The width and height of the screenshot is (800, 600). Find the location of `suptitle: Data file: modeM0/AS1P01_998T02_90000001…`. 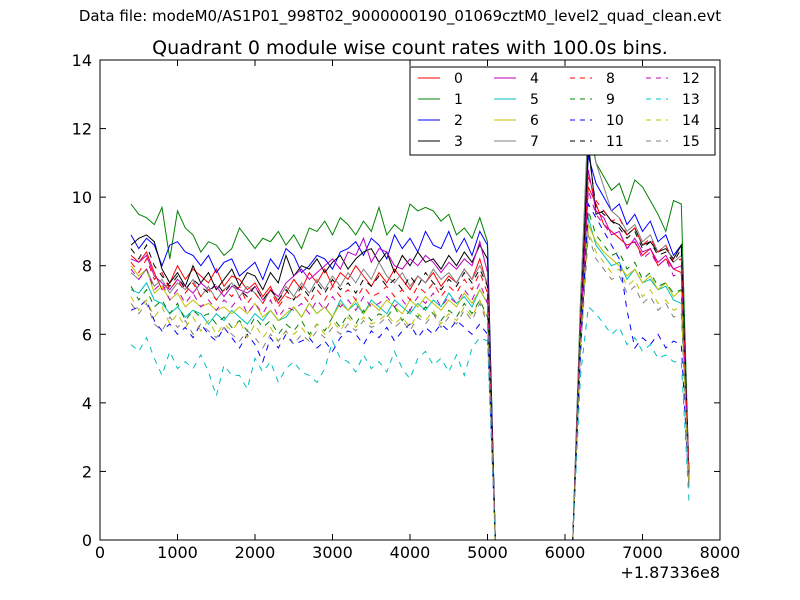

suptitle: Data file: modeM0/AS1P01_998T02_90000001… is located at coordinates (400, 16).